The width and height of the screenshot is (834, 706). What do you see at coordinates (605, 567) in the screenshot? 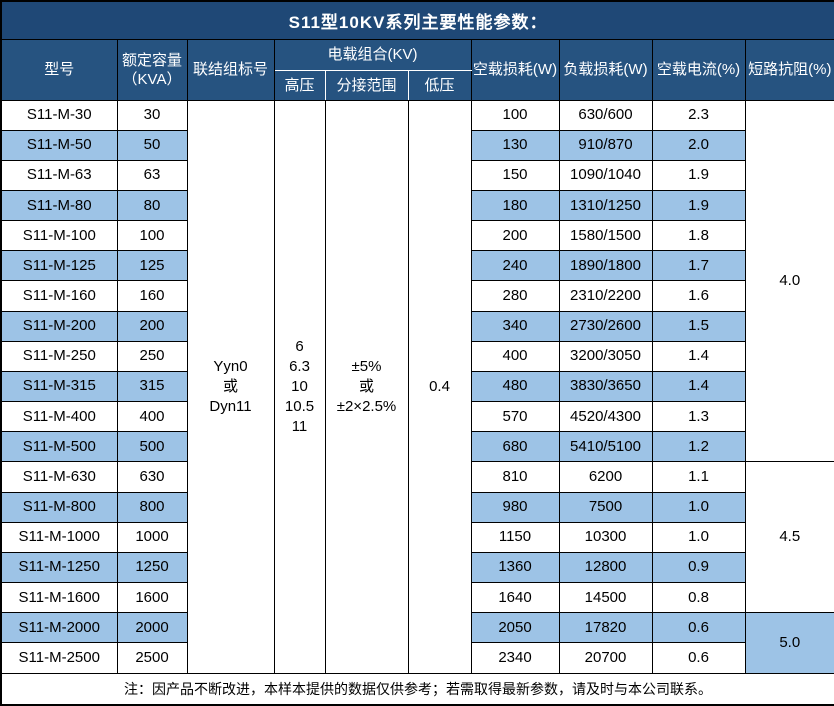
I see `load-loss-cell: 12800` at bounding box center [605, 567].